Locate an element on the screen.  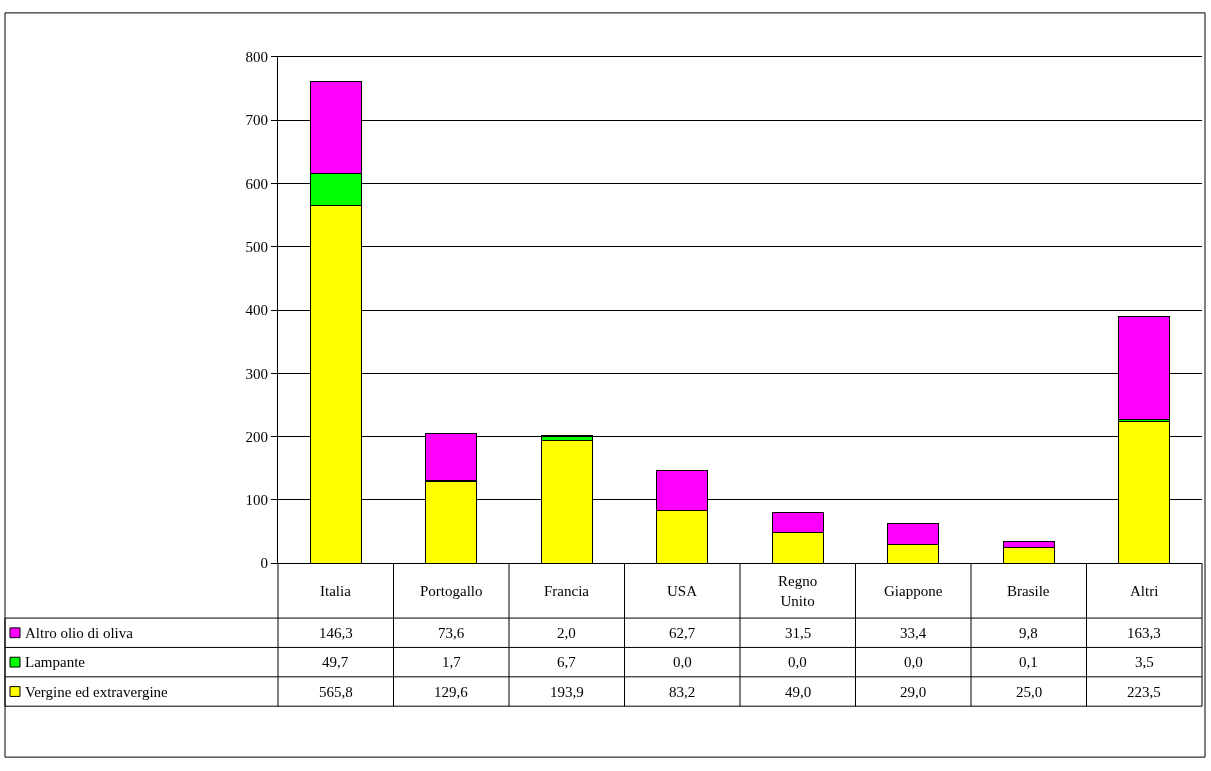
data-label: 31,5 is located at coordinates (798, 633).